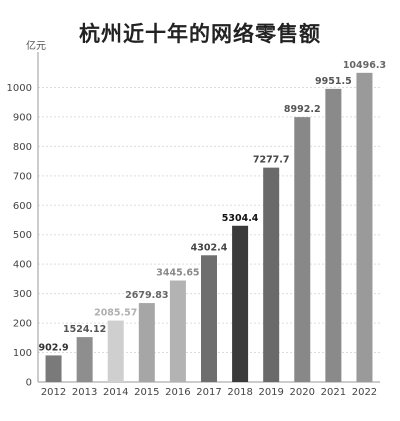  What do you see at coordinates (270, 392) in the screenshot?
I see `x-tick-label-2019: 2019` at bounding box center [270, 392].